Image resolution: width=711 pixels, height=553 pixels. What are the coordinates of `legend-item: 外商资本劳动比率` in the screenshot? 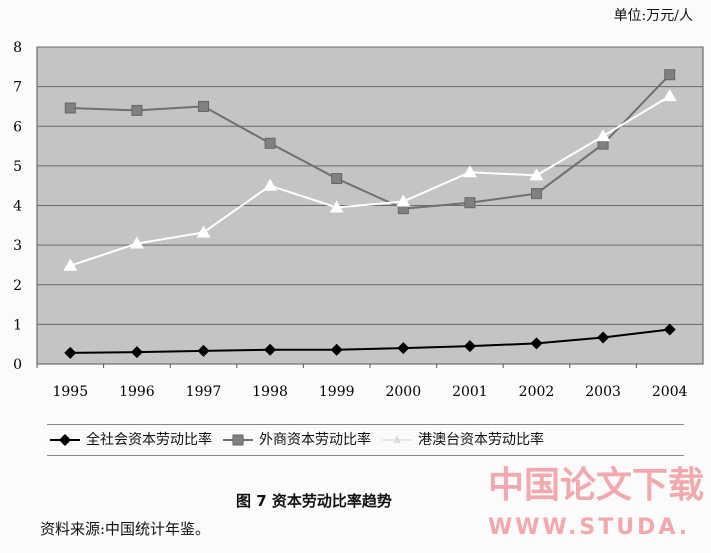 It's located at (295, 440).